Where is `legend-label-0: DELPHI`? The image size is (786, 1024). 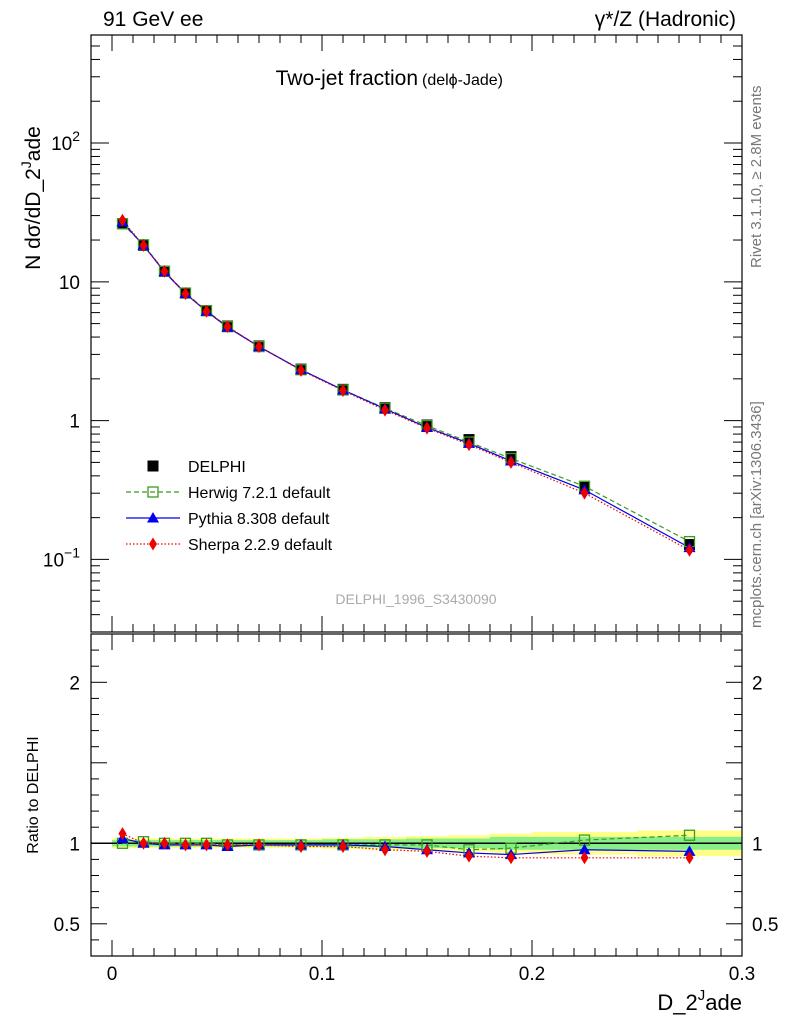 legend-label-0: DELPHI is located at coordinates (217, 467).